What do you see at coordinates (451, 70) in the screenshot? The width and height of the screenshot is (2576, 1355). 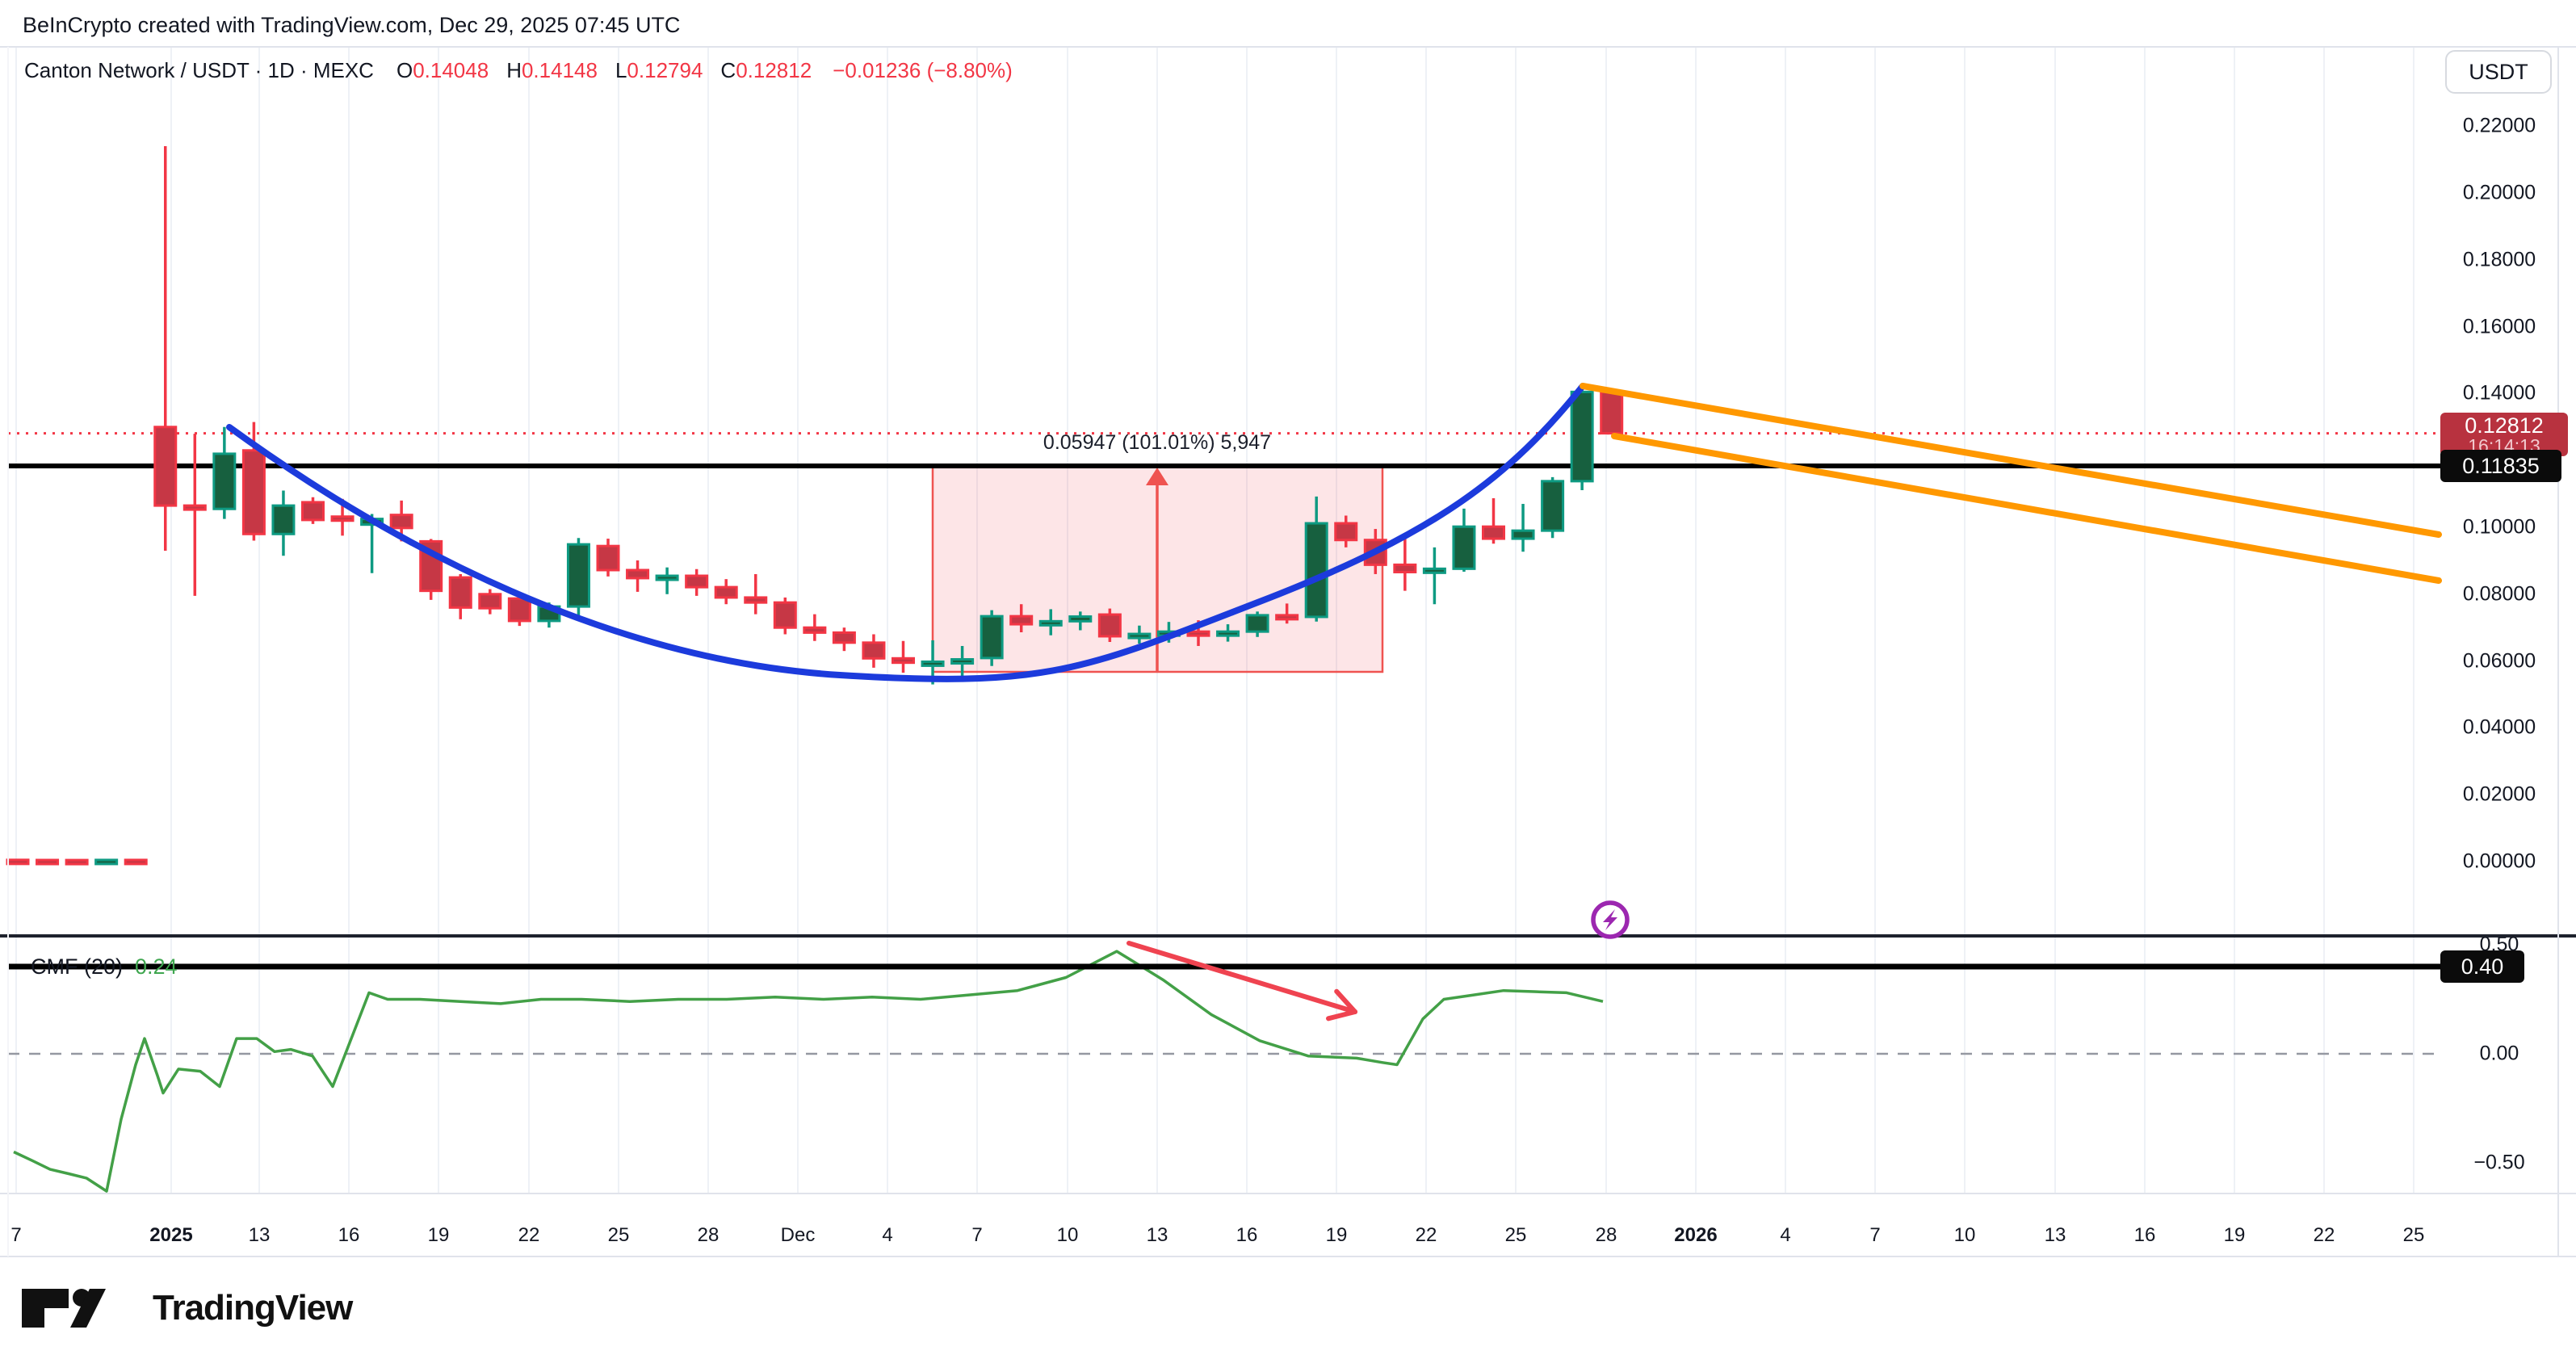 I see `open-value: 0.14048` at bounding box center [451, 70].